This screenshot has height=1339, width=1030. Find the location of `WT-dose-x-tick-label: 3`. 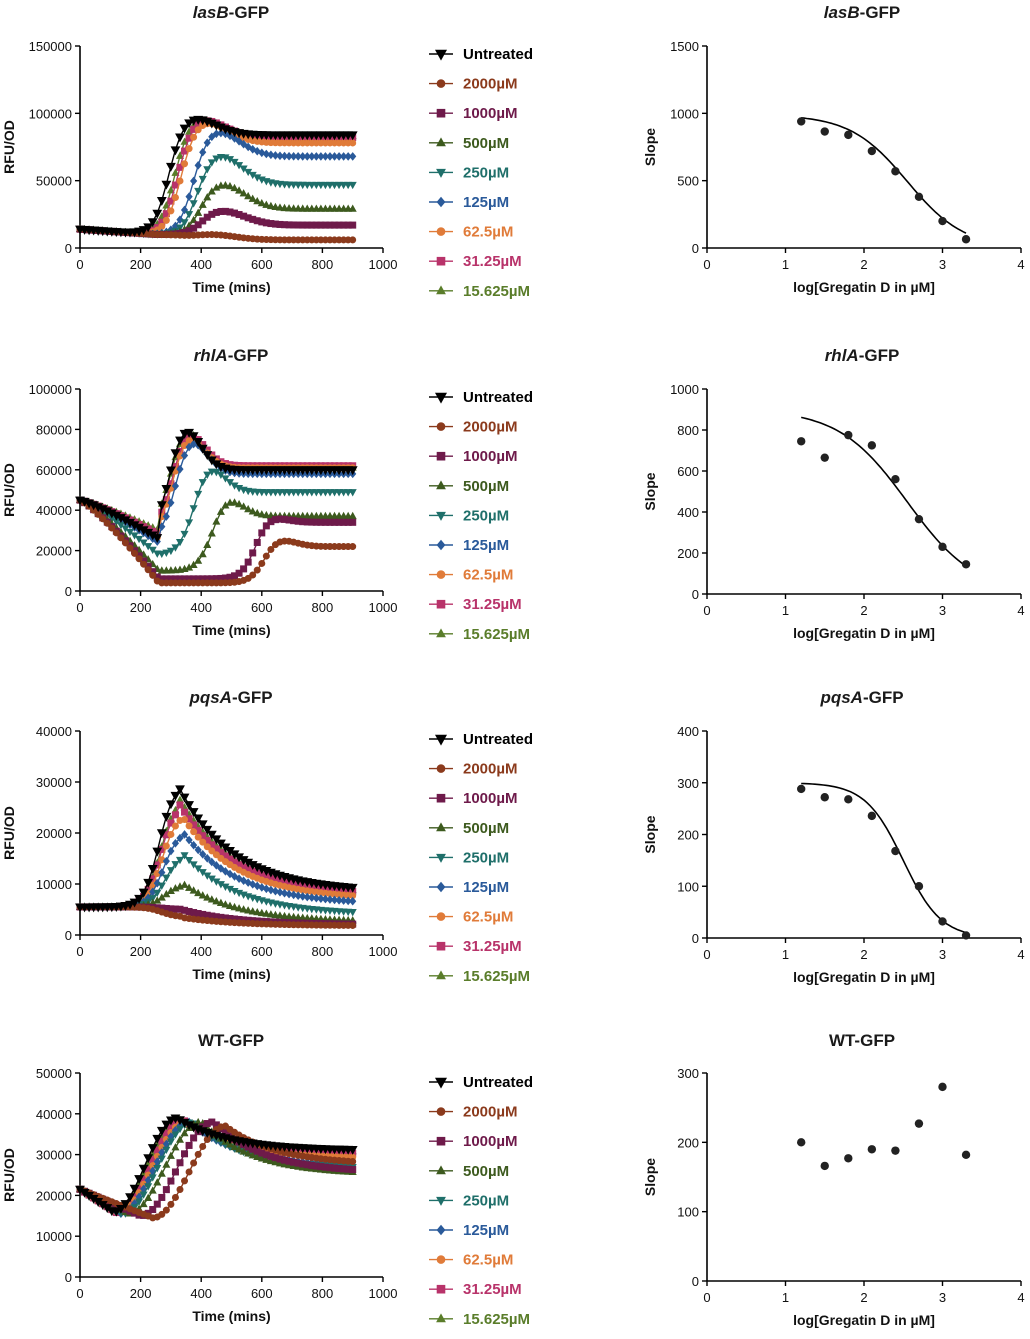

WT-dose-x-tick-label: 3 is located at coordinates (942, 1297).